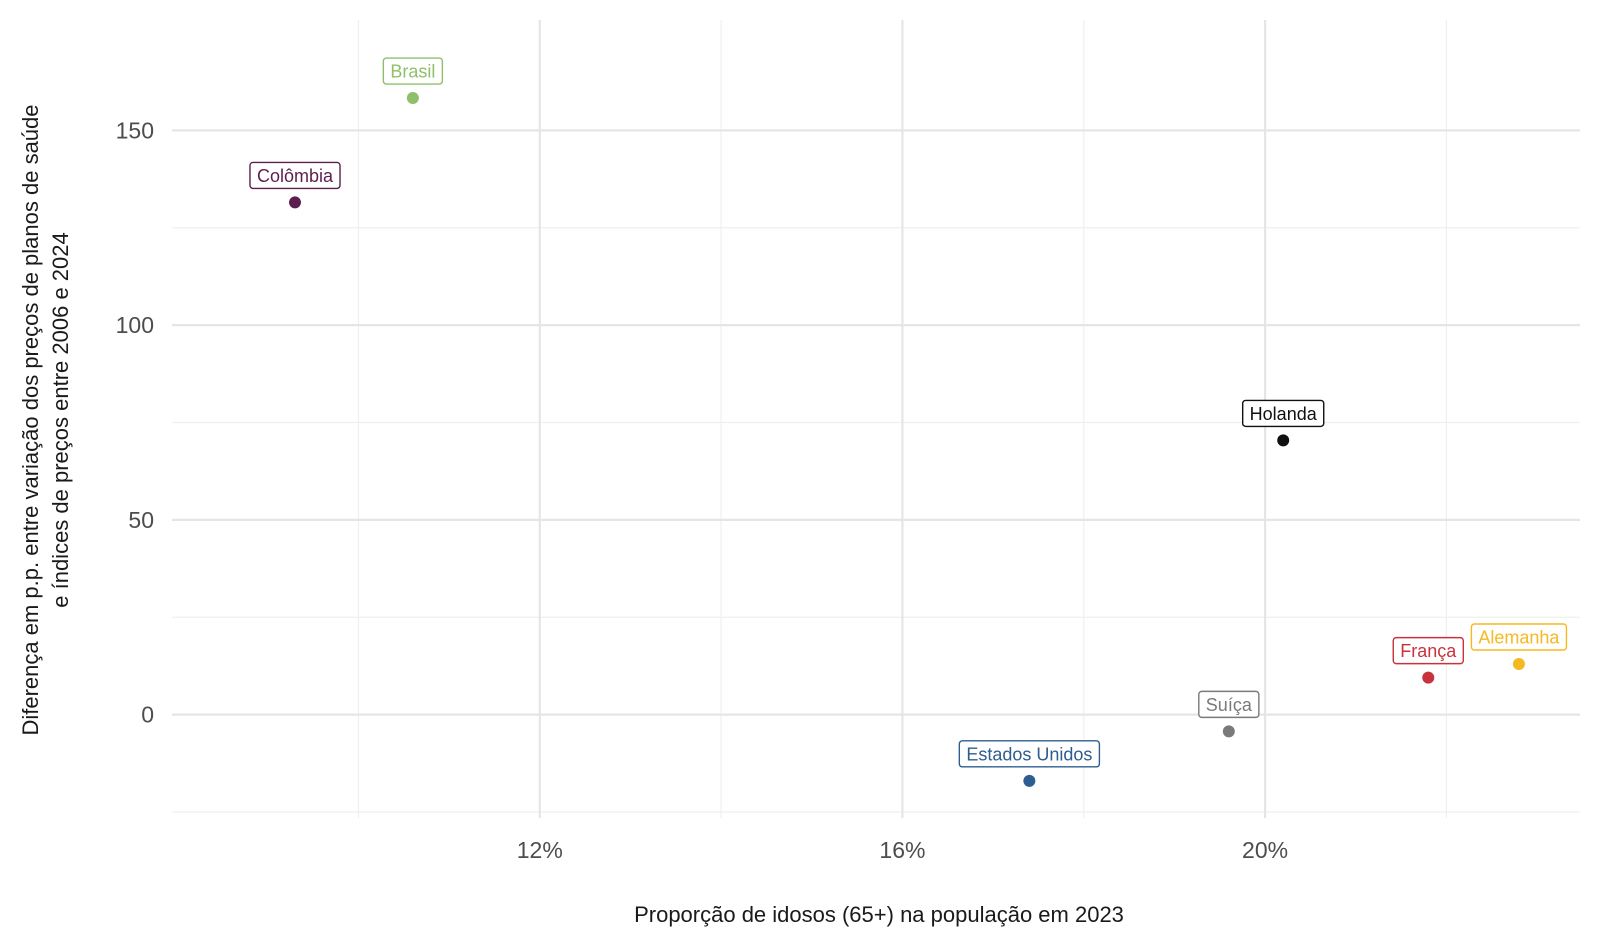 This screenshot has width=1600, height=941. I want to click on point-label: França, so click(1428, 651).